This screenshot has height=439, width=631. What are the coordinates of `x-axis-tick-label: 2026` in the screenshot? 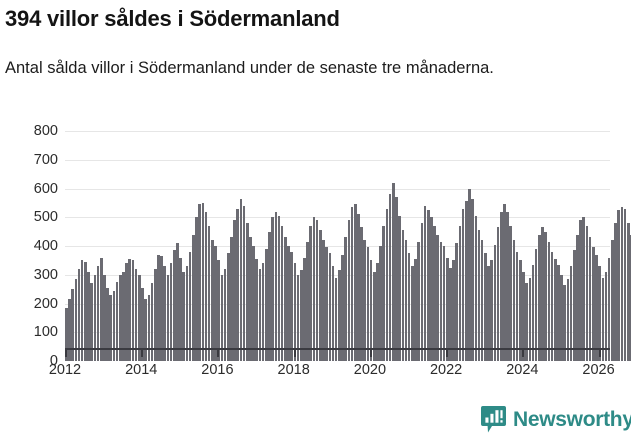 It's located at (598, 370).